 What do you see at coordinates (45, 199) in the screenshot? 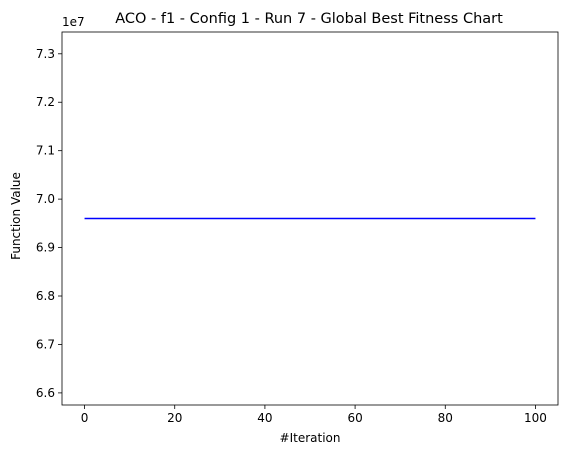
I see `y-tick-label: 7.0` at bounding box center [45, 199].